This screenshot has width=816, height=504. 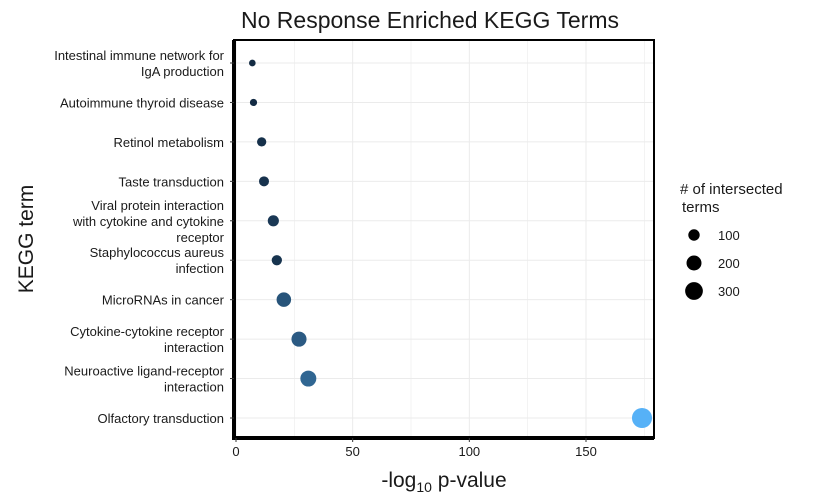 What do you see at coordinates (144, 371) in the screenshot?
I see `y-tick-label-line: Neuroactive ligand-receptor` at bounding box center [144, 371].